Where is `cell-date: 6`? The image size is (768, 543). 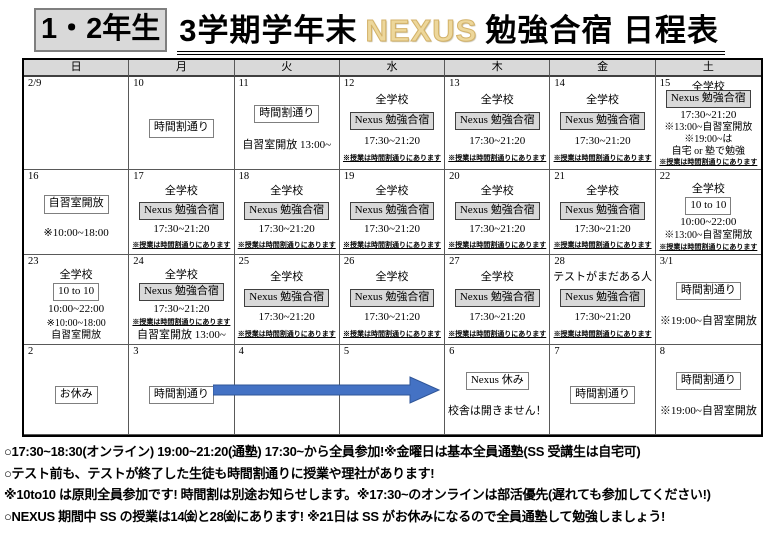
cell-date: 6 is located at coordinates (452, 351).